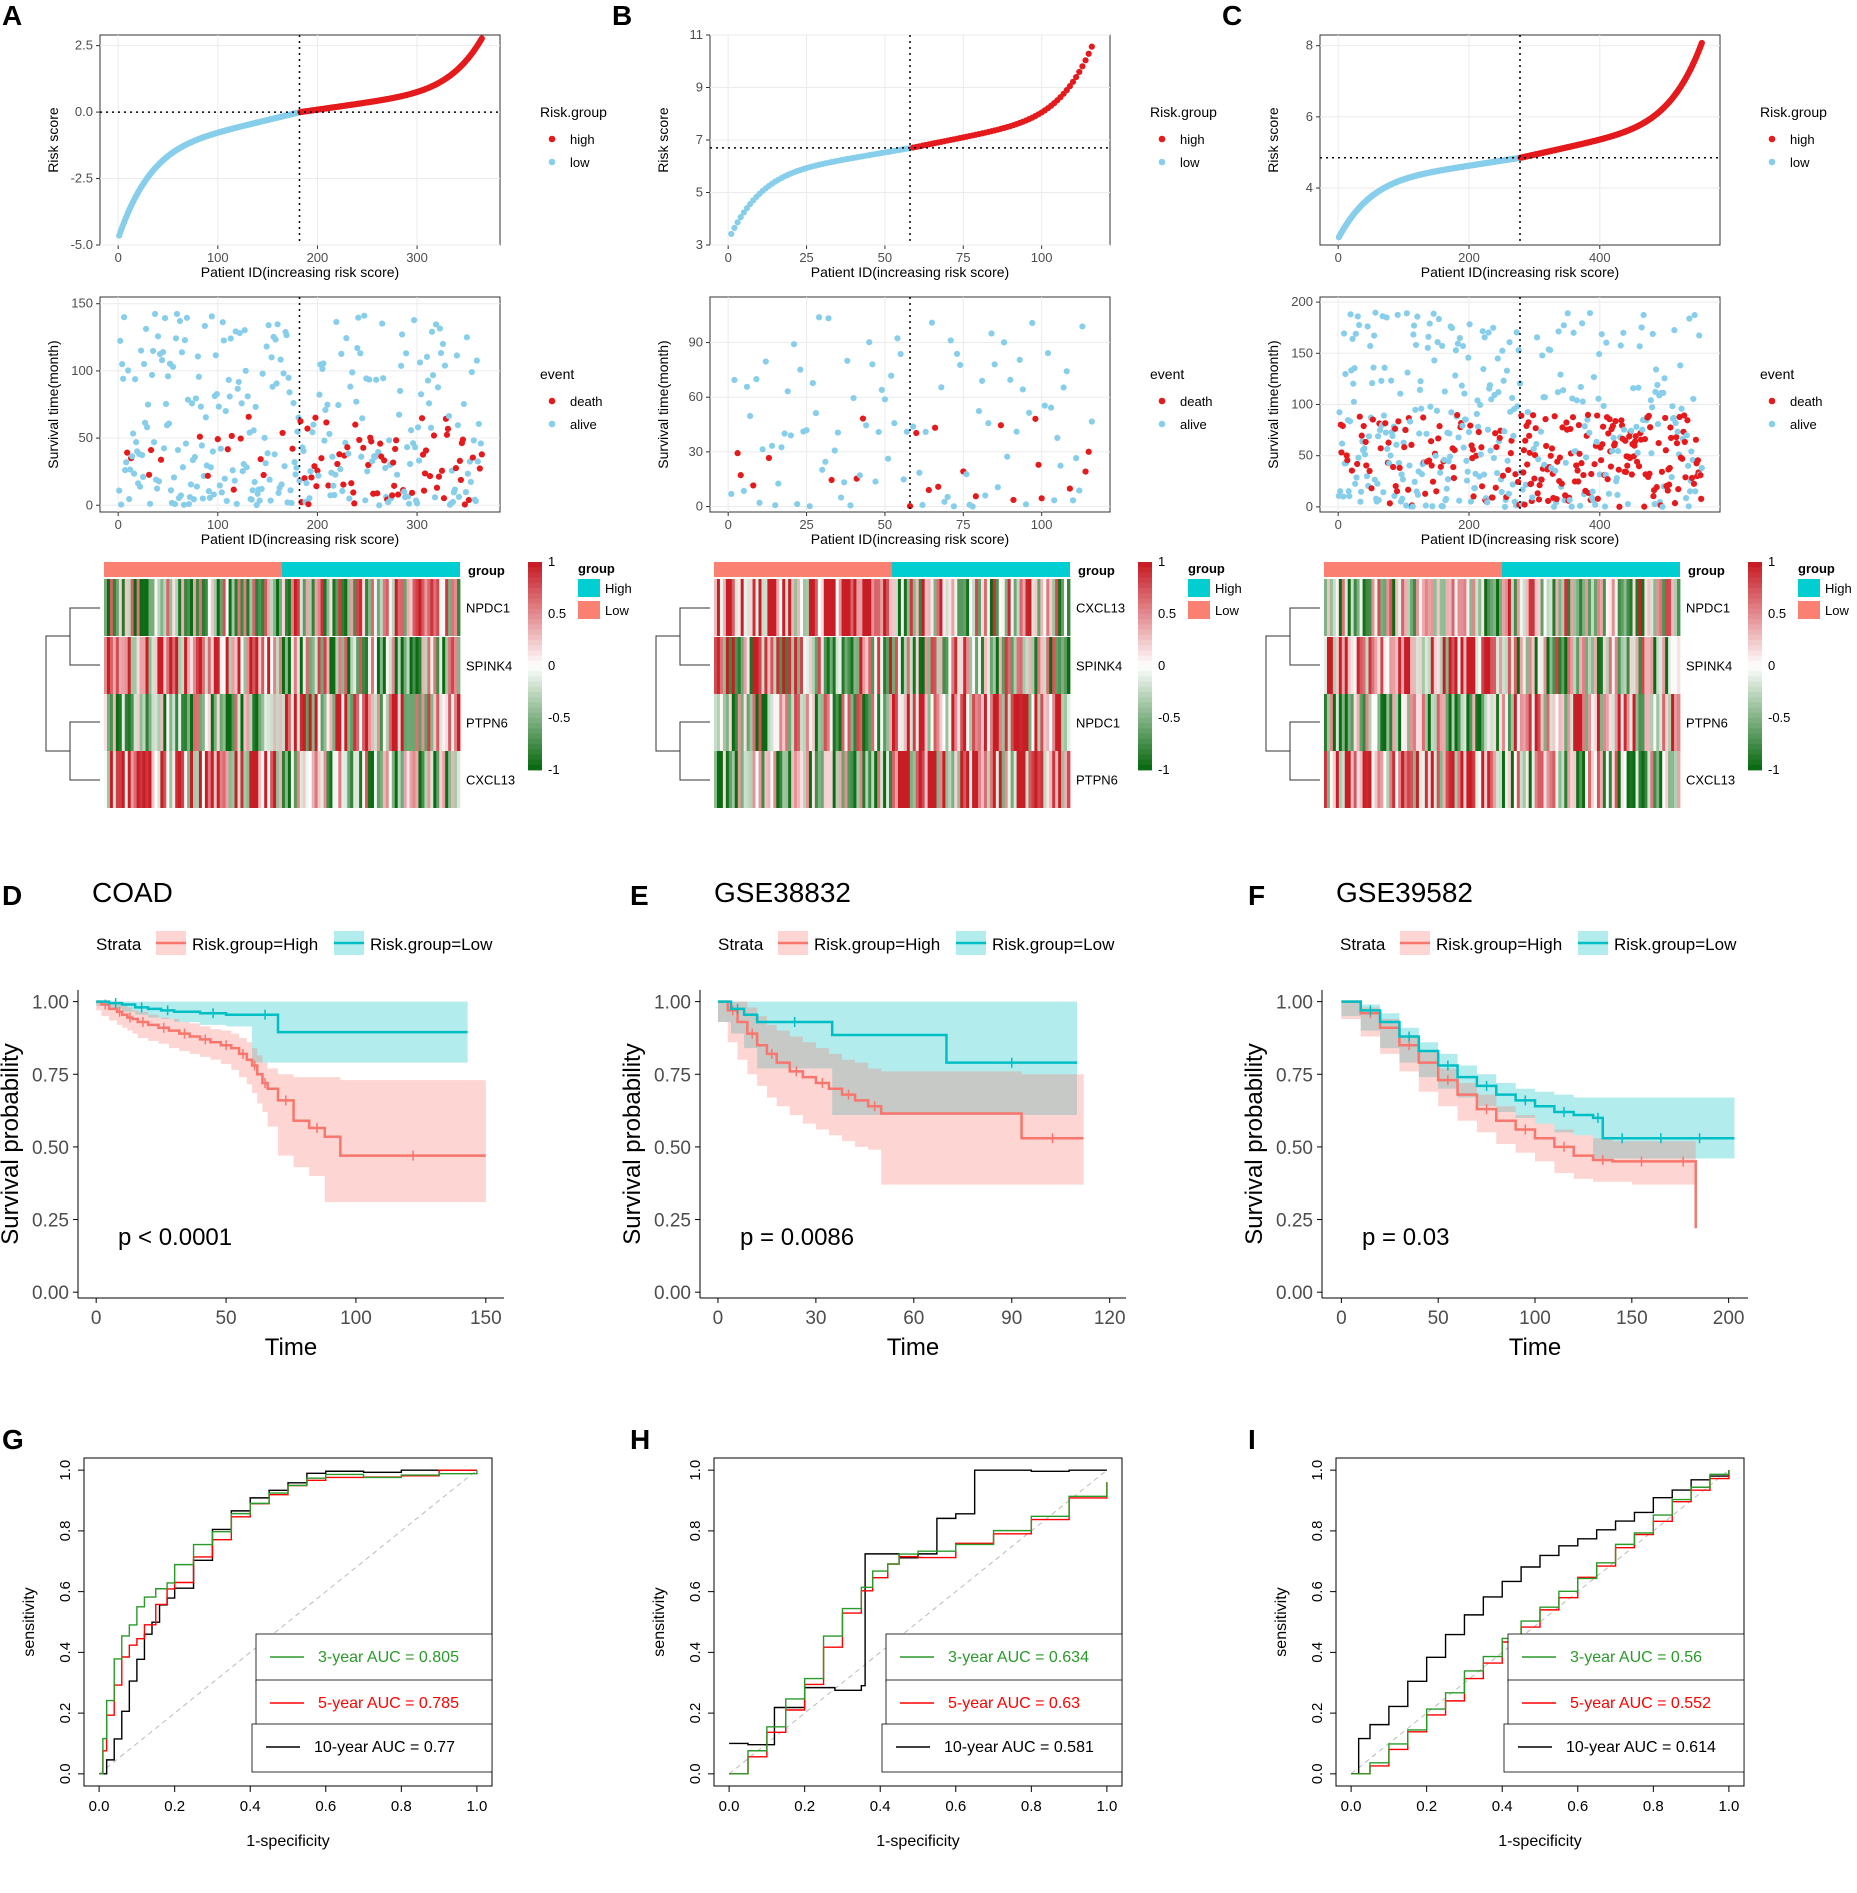  What do you see at coordinates (1317, 1591) in the screenshot?
I see `roc-tick-label-y: 0.6` at bounding box center [1317, 1591].